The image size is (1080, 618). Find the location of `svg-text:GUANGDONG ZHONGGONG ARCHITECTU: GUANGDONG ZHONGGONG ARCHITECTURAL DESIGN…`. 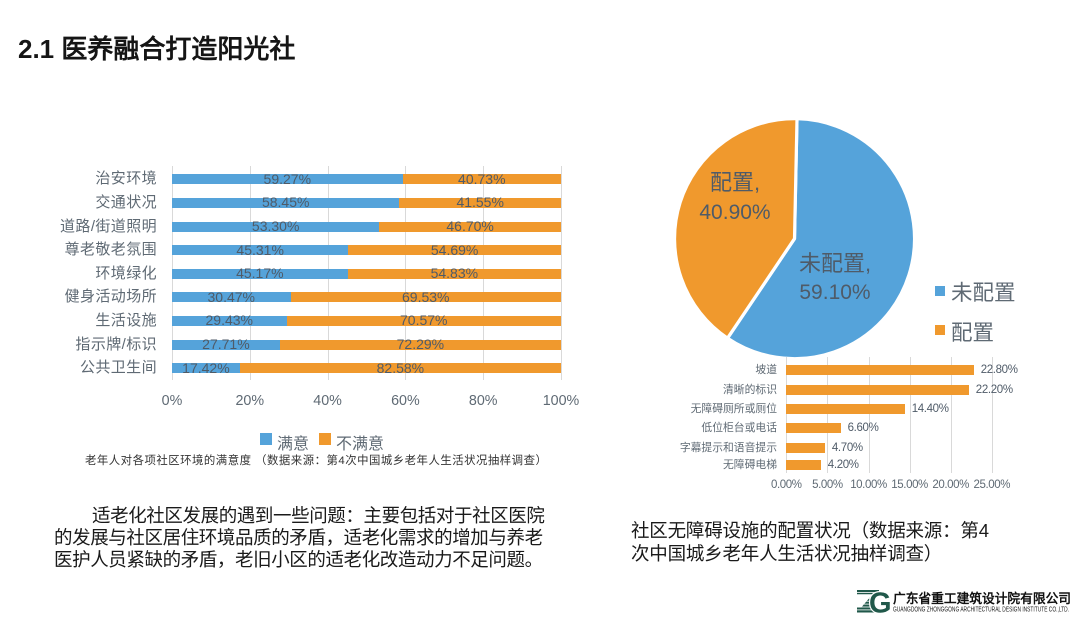

svg-text:GUANGDONG ZHONGGONG ARCHITECTU: GUANGDONG ZHONGGONG ARCHITECTURAL DESIGN… is located at coordinates (981, 610).